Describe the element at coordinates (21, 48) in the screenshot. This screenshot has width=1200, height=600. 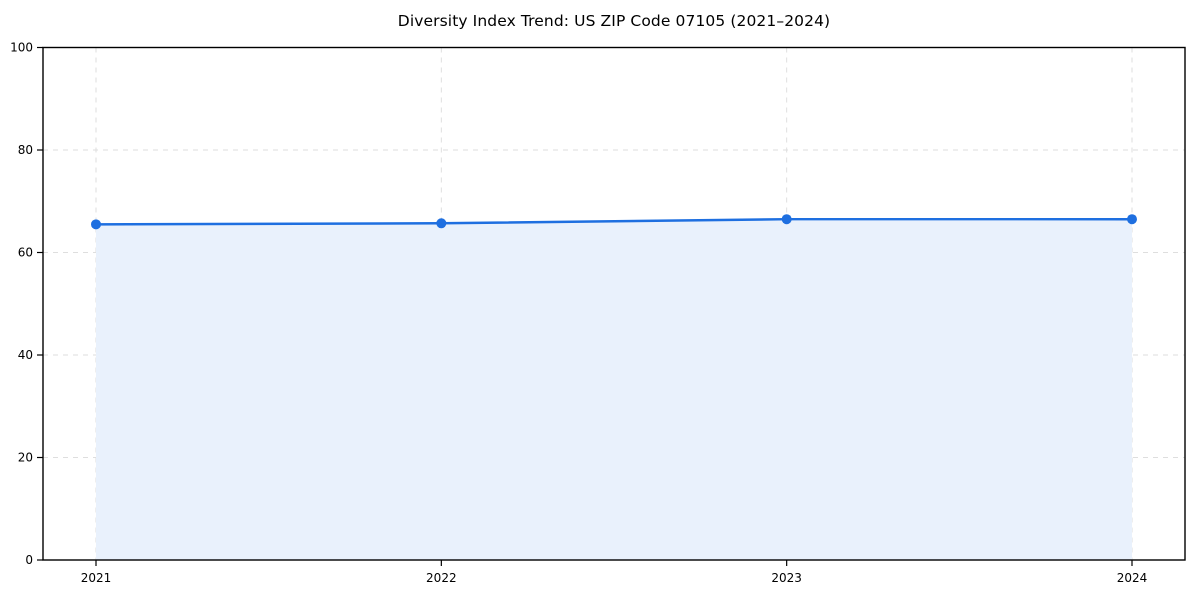
I see `y-tick-label: 100` at that location.